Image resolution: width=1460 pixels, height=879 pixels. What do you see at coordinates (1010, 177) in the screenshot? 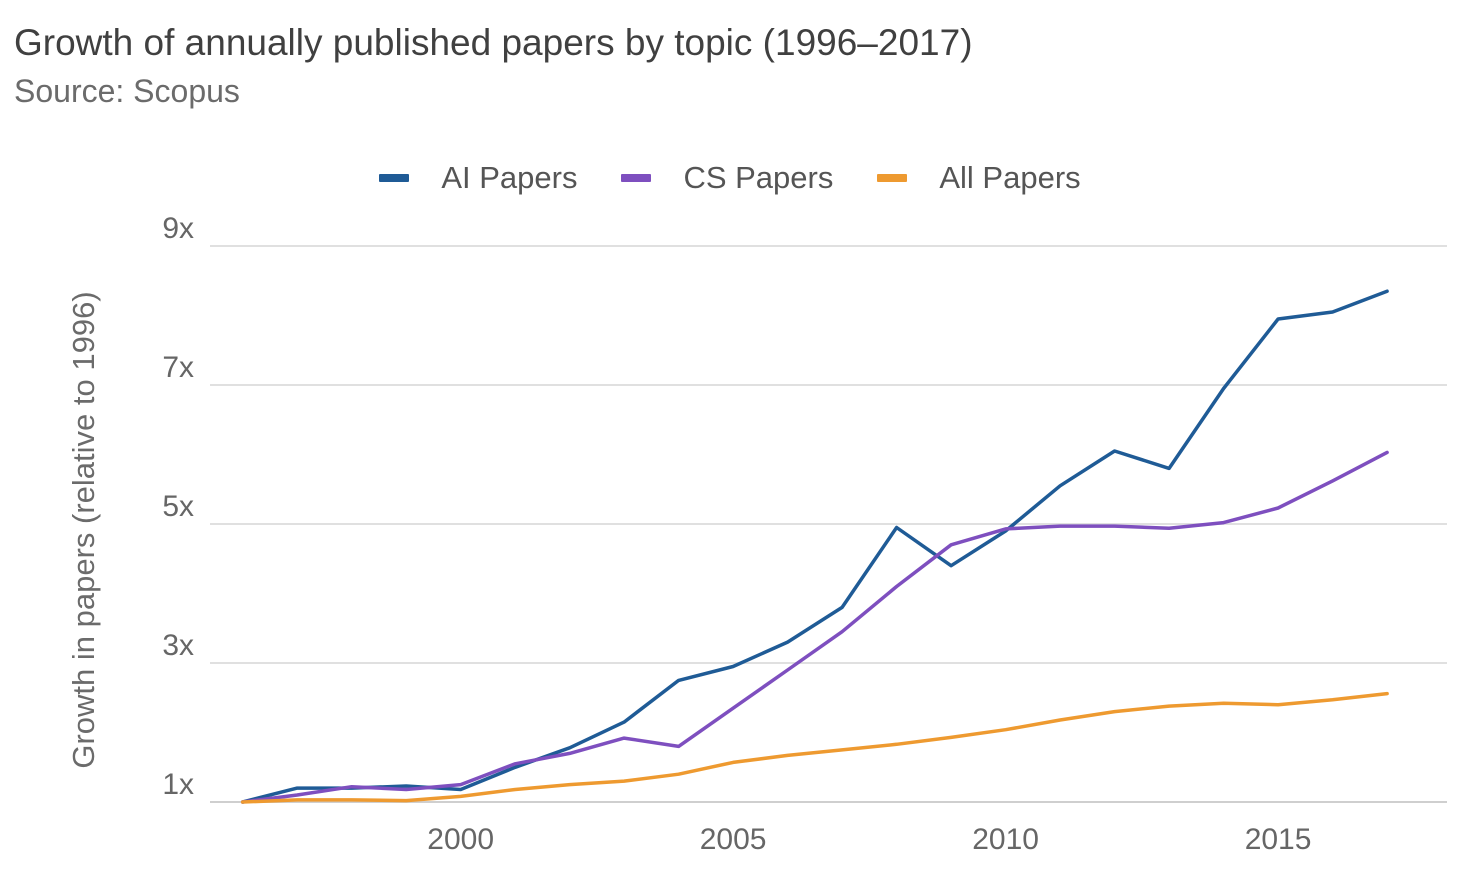
I see `legend-label-all-papers: All Papers` at bounding box center [1010, 177].